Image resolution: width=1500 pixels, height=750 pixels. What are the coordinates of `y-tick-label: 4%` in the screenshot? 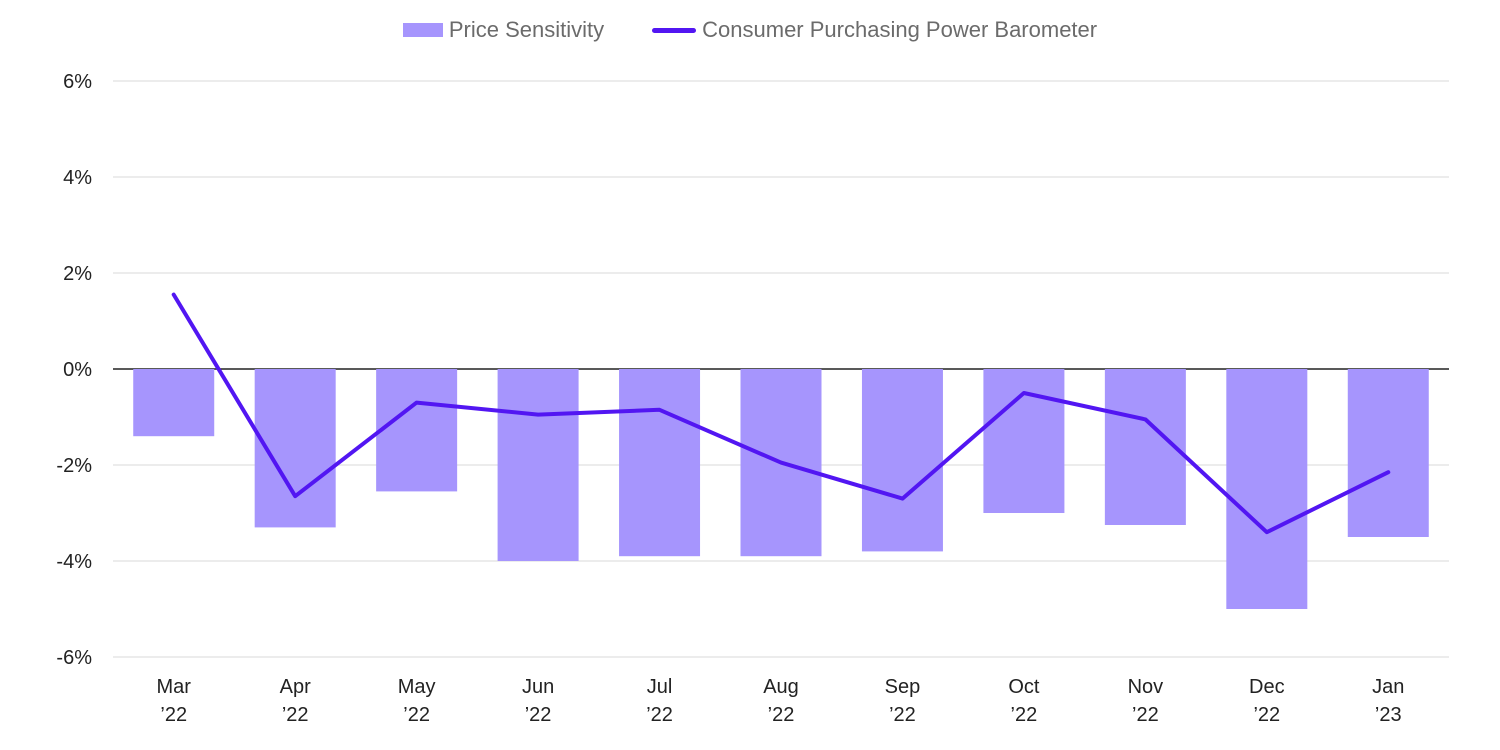 It's located at (77, 178).